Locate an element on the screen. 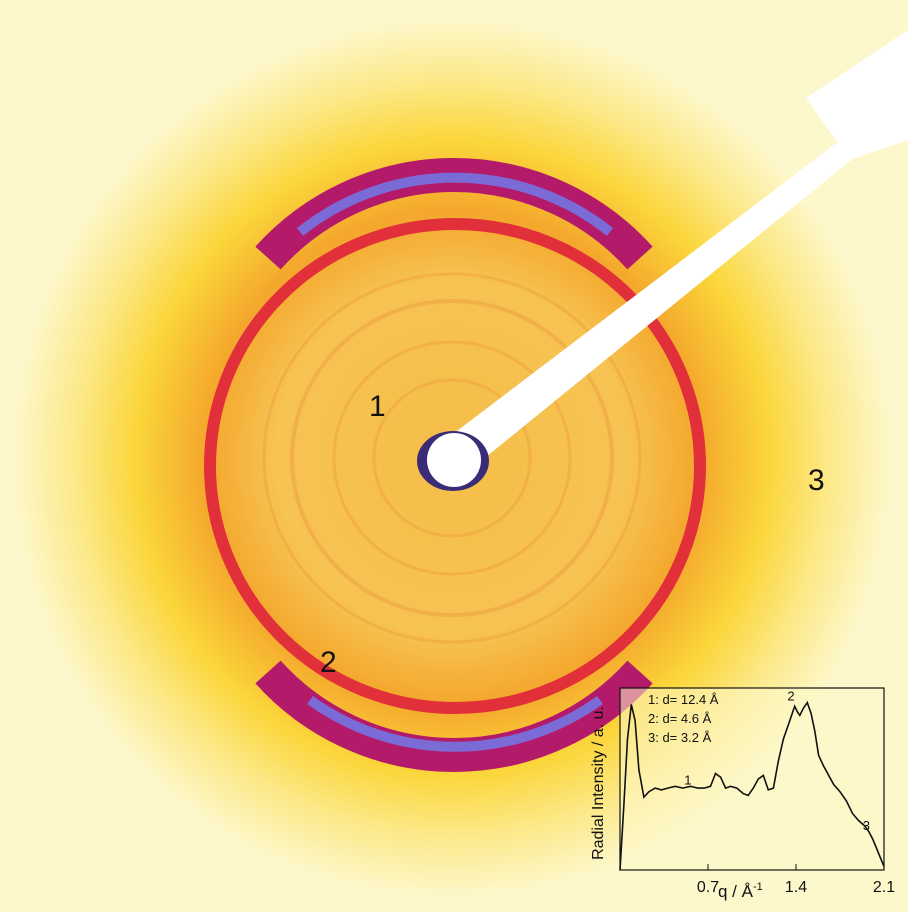 This screenshot has width=908, height=912. ring-label-3: 3 is located at coordinates (816, 480).